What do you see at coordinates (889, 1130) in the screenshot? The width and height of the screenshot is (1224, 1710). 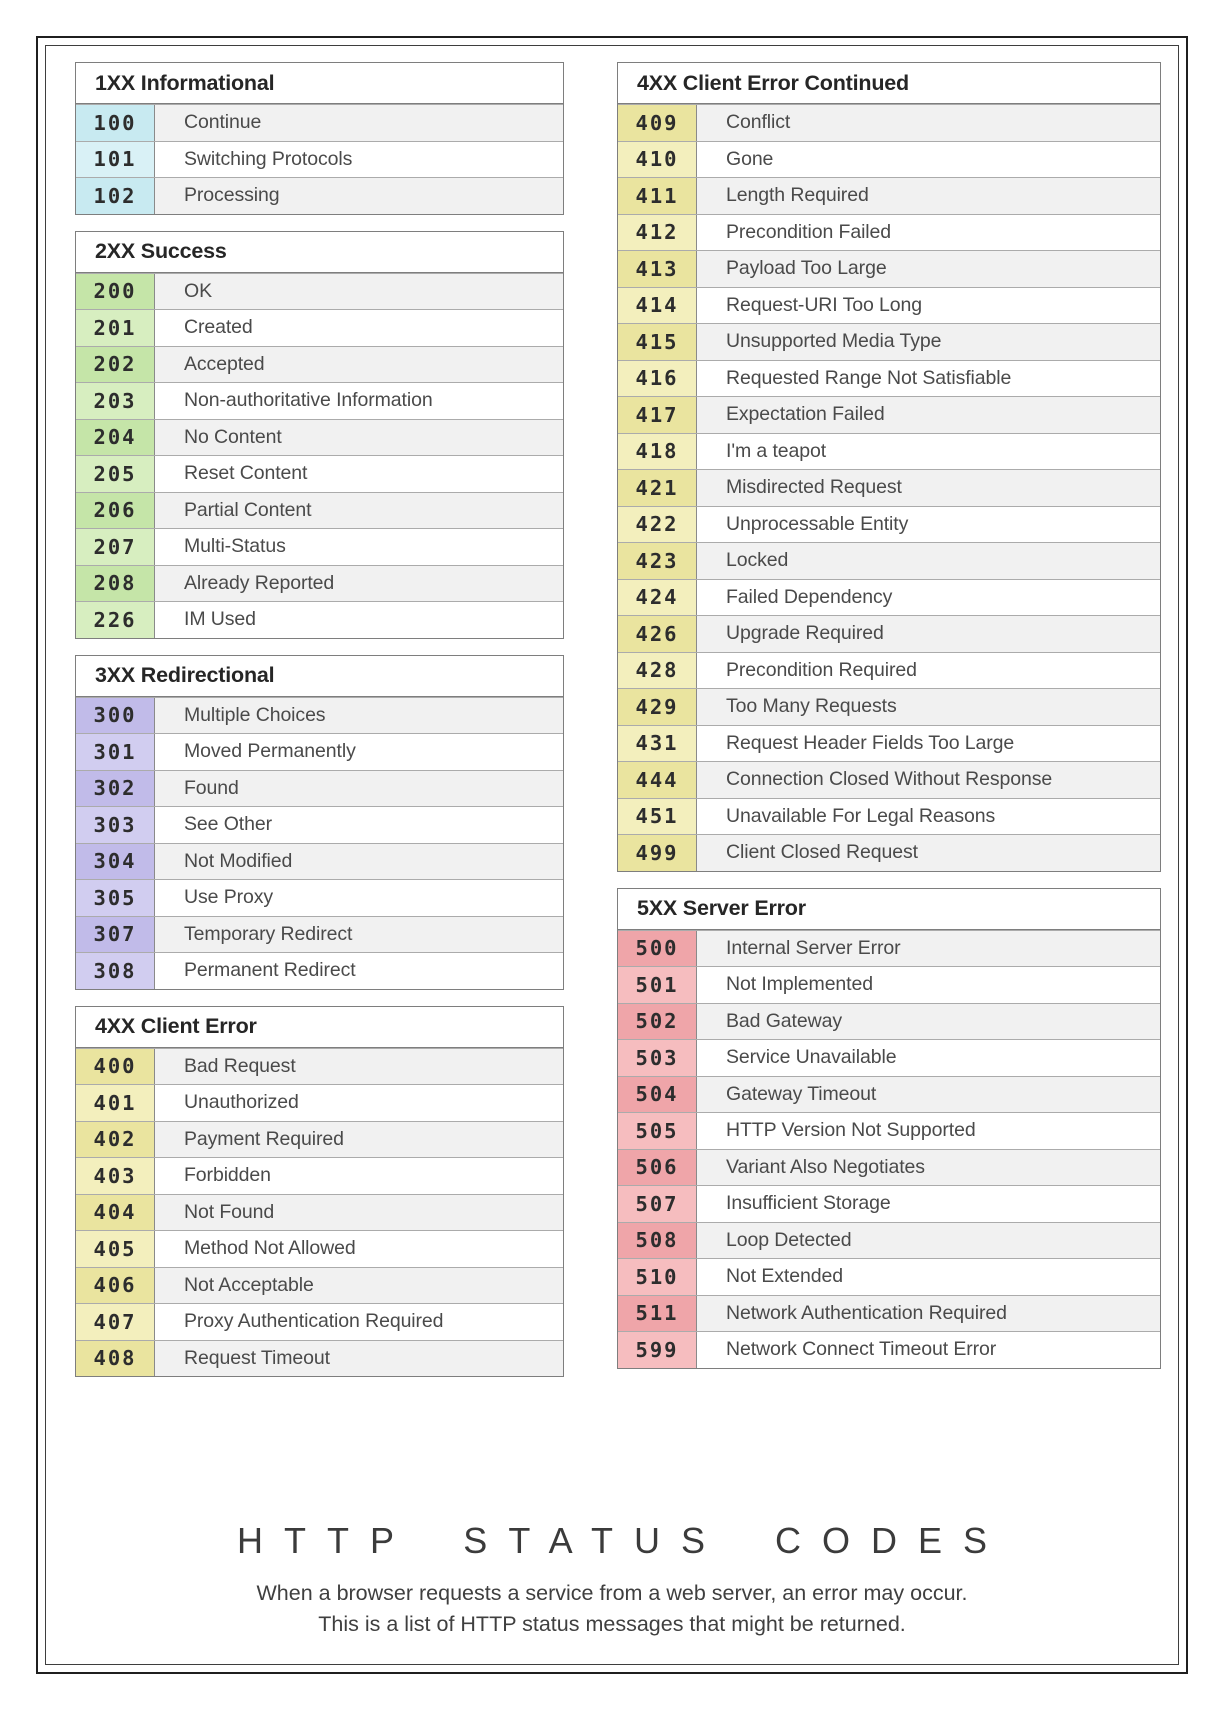 I see `status-row: 505 HTTP Version Not Supported` at bounding box center [889, 1130].